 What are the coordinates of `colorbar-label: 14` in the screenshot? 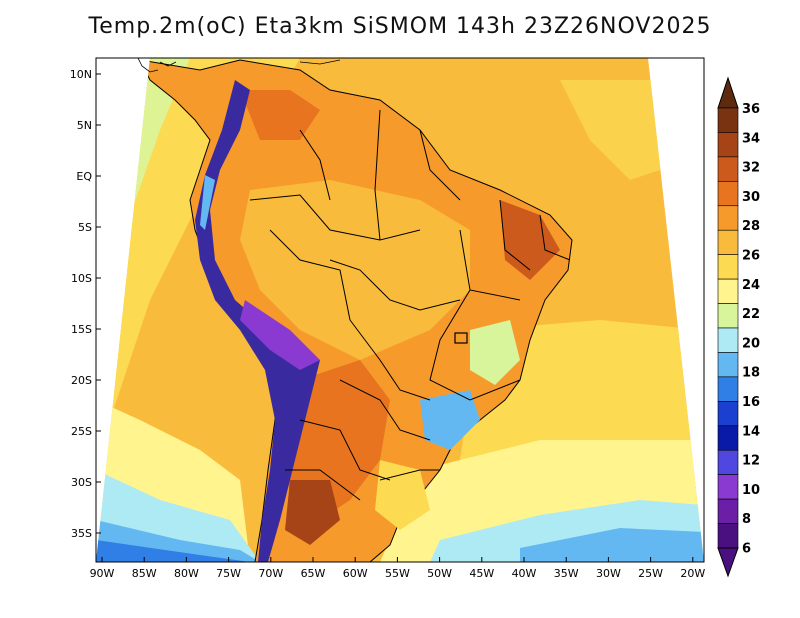 It's located at (751, 431).